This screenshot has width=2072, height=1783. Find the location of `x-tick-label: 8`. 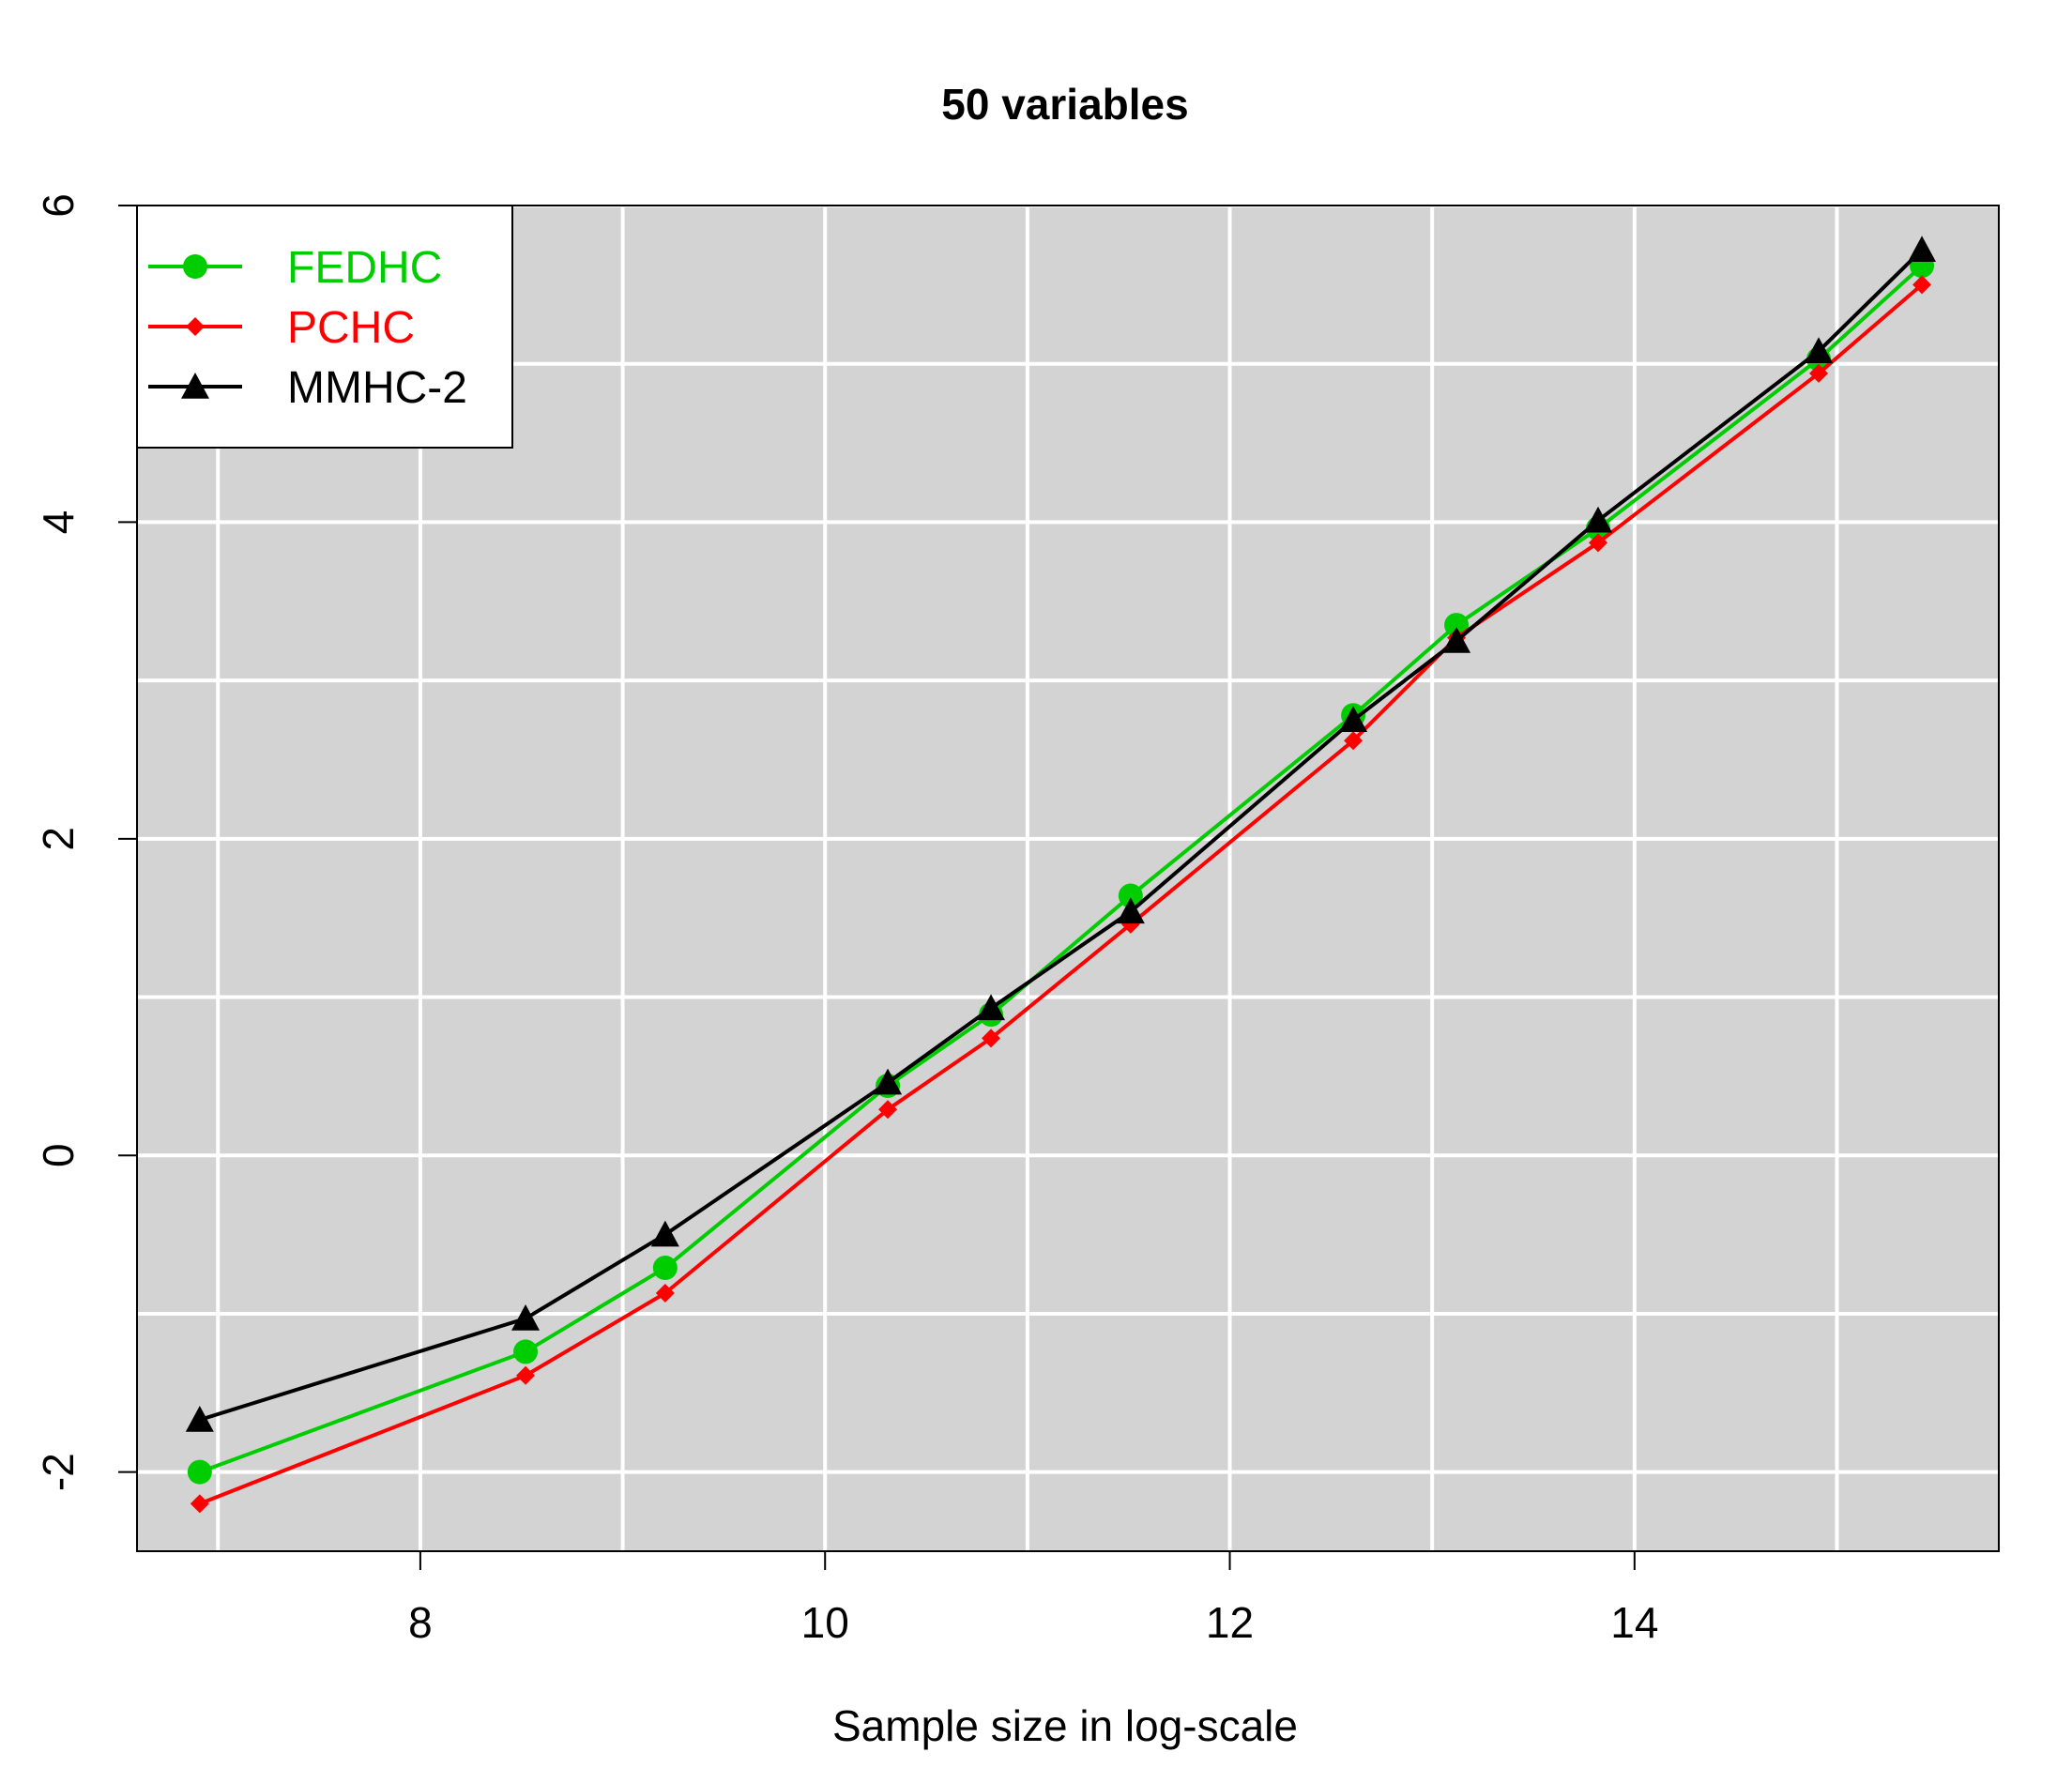

x-tick-label: 8 is located at coordinates (420, 1622).